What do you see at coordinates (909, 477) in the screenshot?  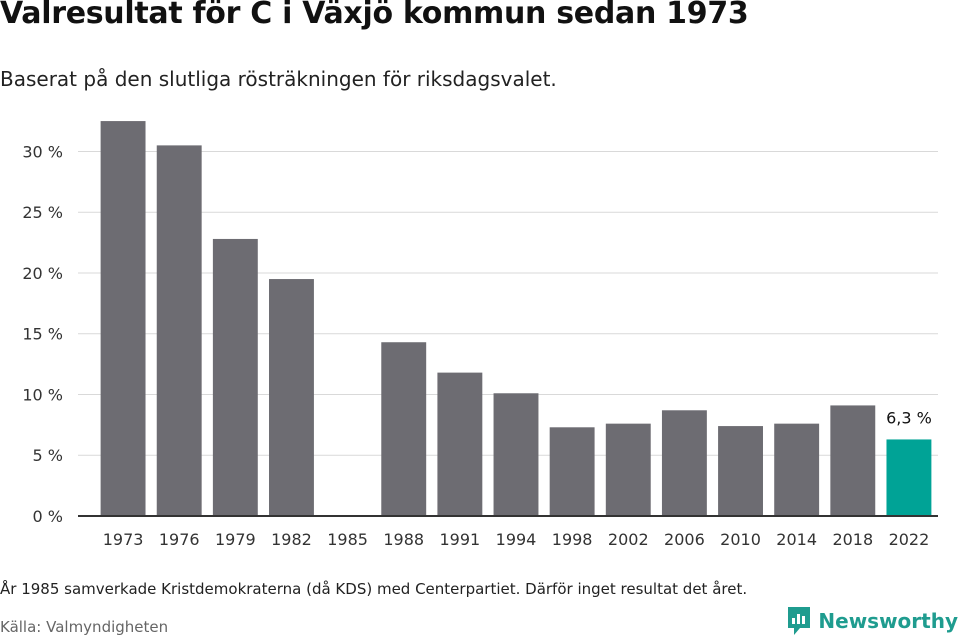 I see `bar-2022` at bounding box center [909, 477].